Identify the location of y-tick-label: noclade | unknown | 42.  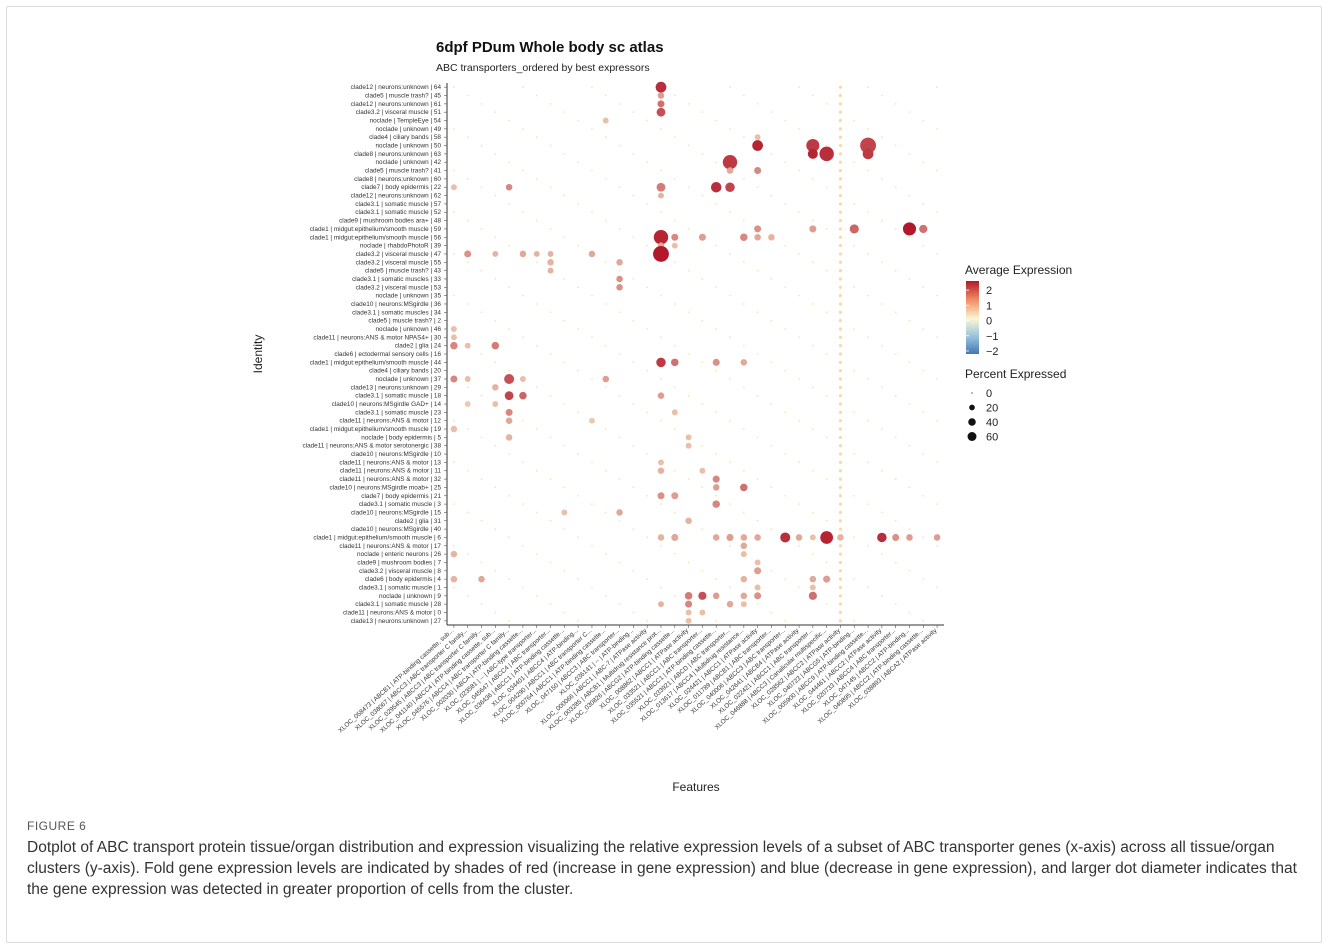
(409, 162).